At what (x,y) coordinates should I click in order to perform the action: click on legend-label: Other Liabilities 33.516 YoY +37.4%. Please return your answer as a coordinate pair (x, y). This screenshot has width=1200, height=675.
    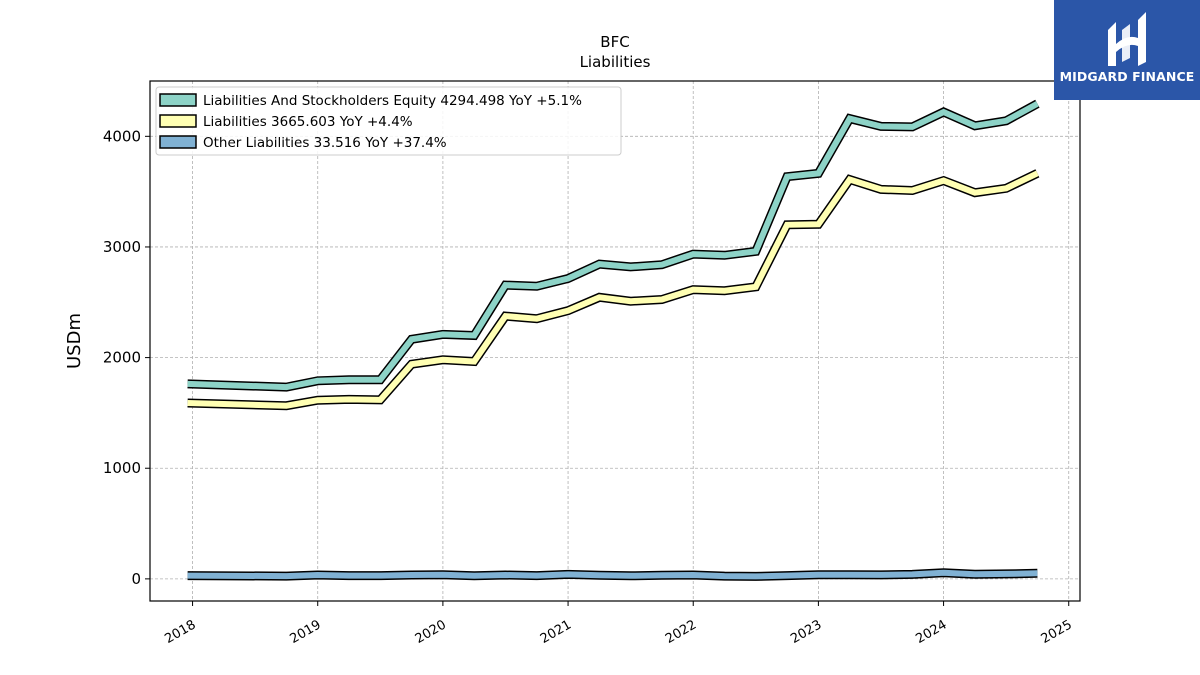
    Looking at the image, I should click on (325, 143).